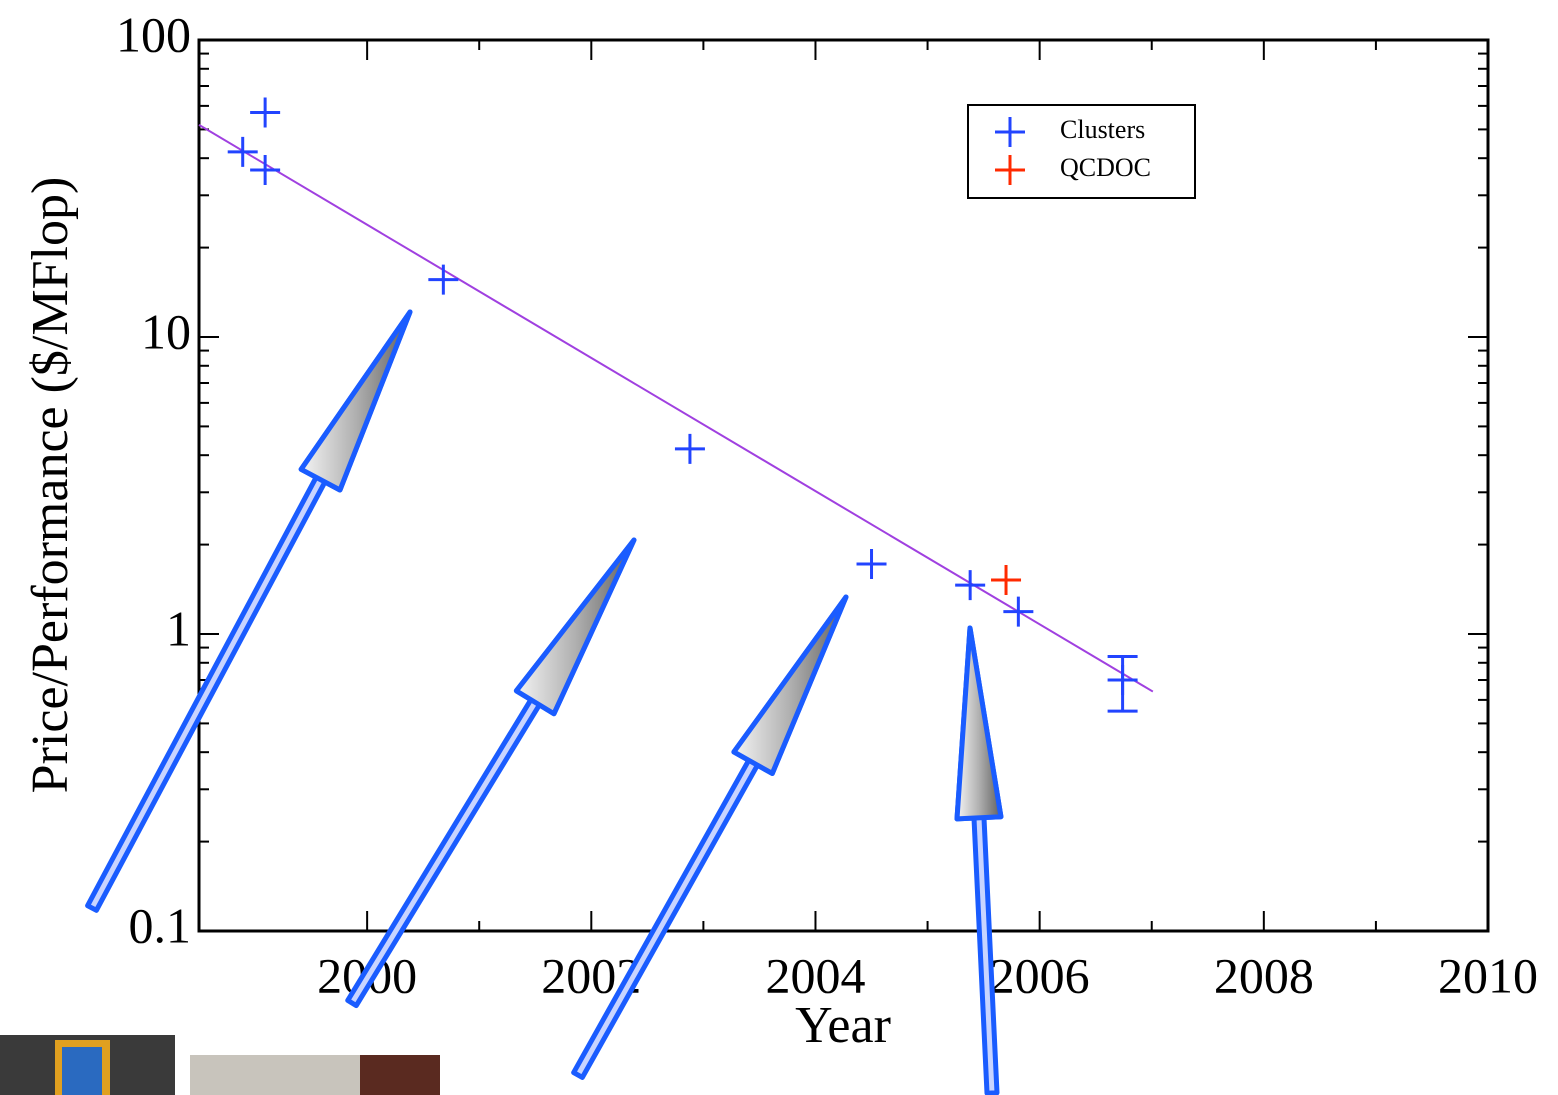 The height and width of the screenshot is (1095, 1558). Describe the element at coordinates (153, 34) in the screenshot. I see `y-tick-label: 100` at that location.